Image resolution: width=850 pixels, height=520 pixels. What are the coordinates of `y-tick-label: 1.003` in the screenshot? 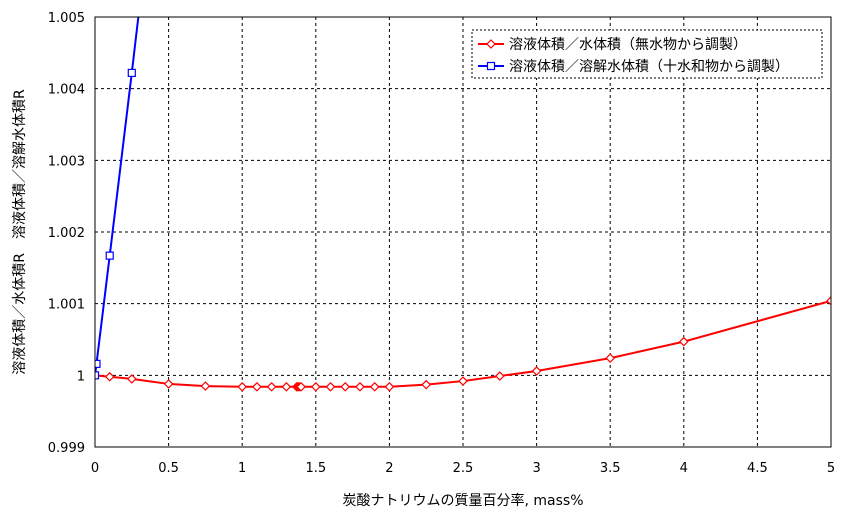 It's located at (66, 161).